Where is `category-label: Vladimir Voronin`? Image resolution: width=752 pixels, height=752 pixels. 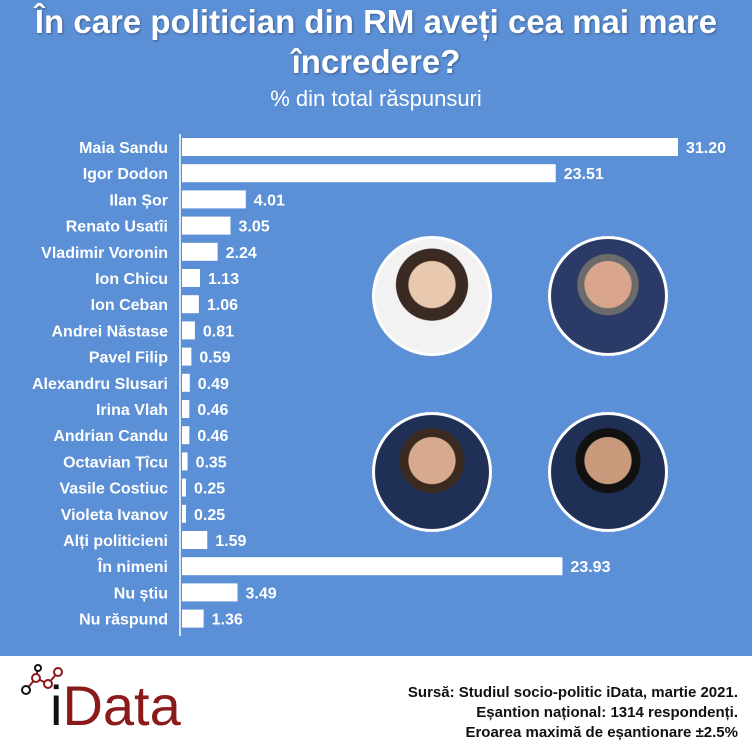
category-label: Vladimir Voronin is located at coordinates (104, 253).